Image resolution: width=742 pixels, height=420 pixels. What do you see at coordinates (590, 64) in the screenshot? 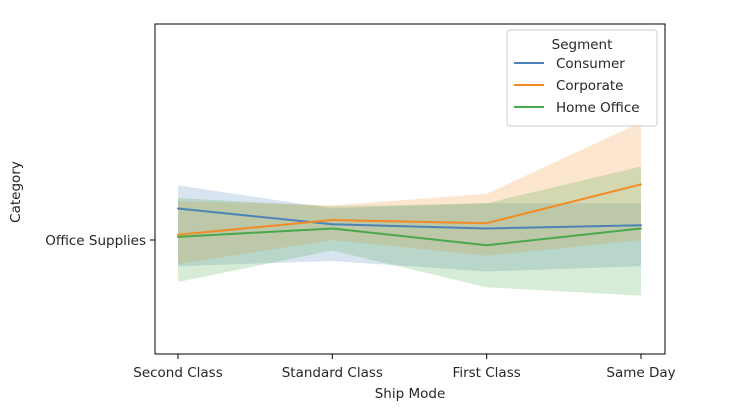
I see `legend-label-consumer: Consumer` at bounding box center [590, 64].